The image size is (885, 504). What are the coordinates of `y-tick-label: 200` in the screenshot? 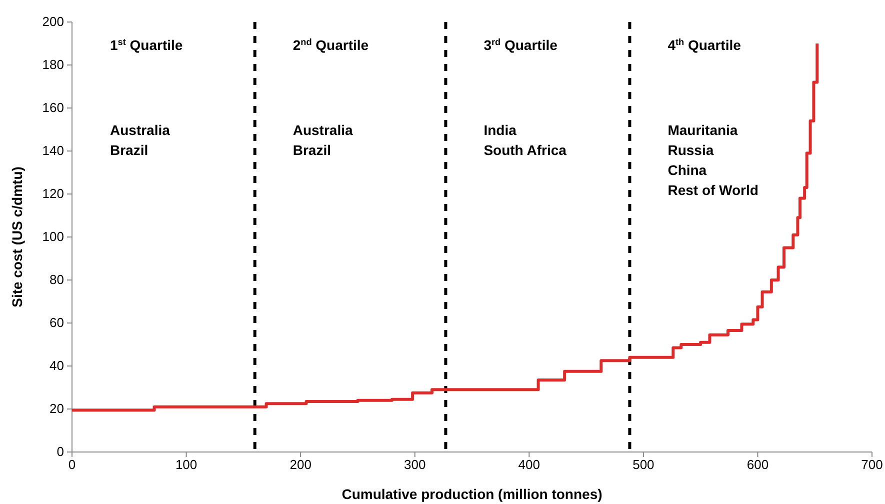 It's located at (53, 22).